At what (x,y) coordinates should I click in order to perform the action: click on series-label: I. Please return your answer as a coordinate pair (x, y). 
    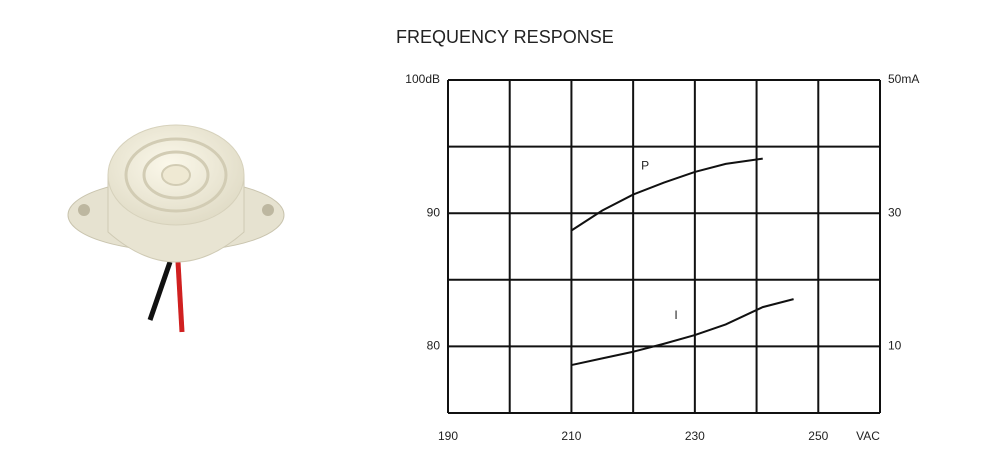
    Looking at the image, I should click on (675, 315).